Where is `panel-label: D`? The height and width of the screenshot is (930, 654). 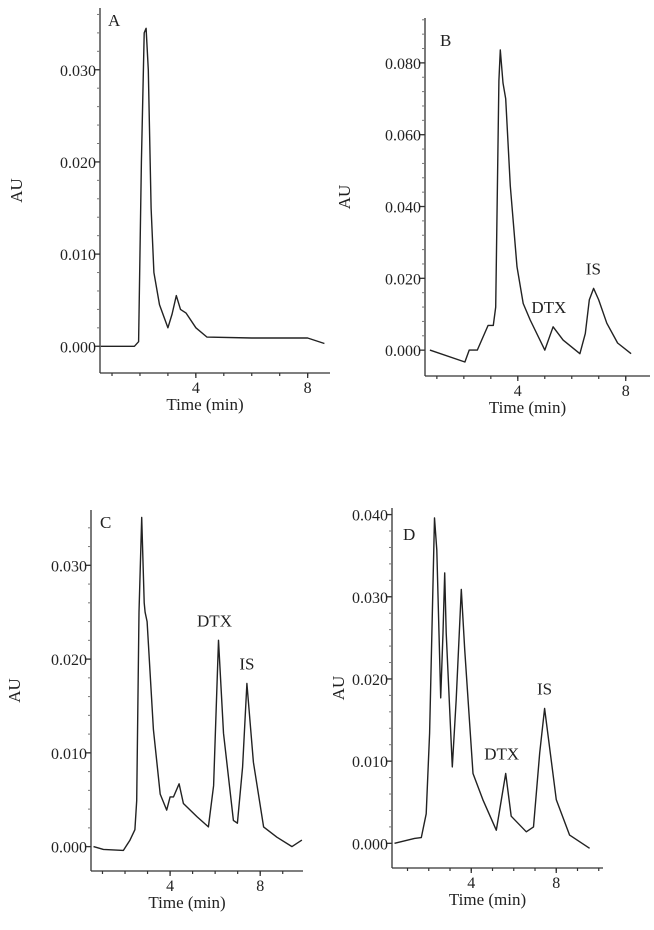
panel-label: D is located at coordinates (409, 534).